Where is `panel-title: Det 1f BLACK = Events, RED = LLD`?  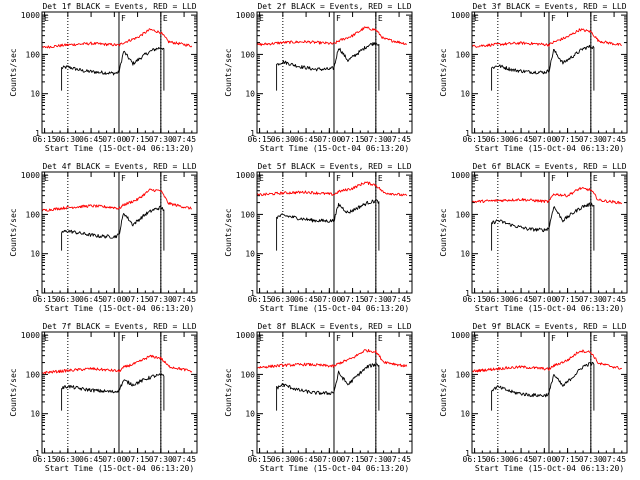
panel-title: Det 1f BLACK = Events, RED = LLD is located at coordinates (119, 6).